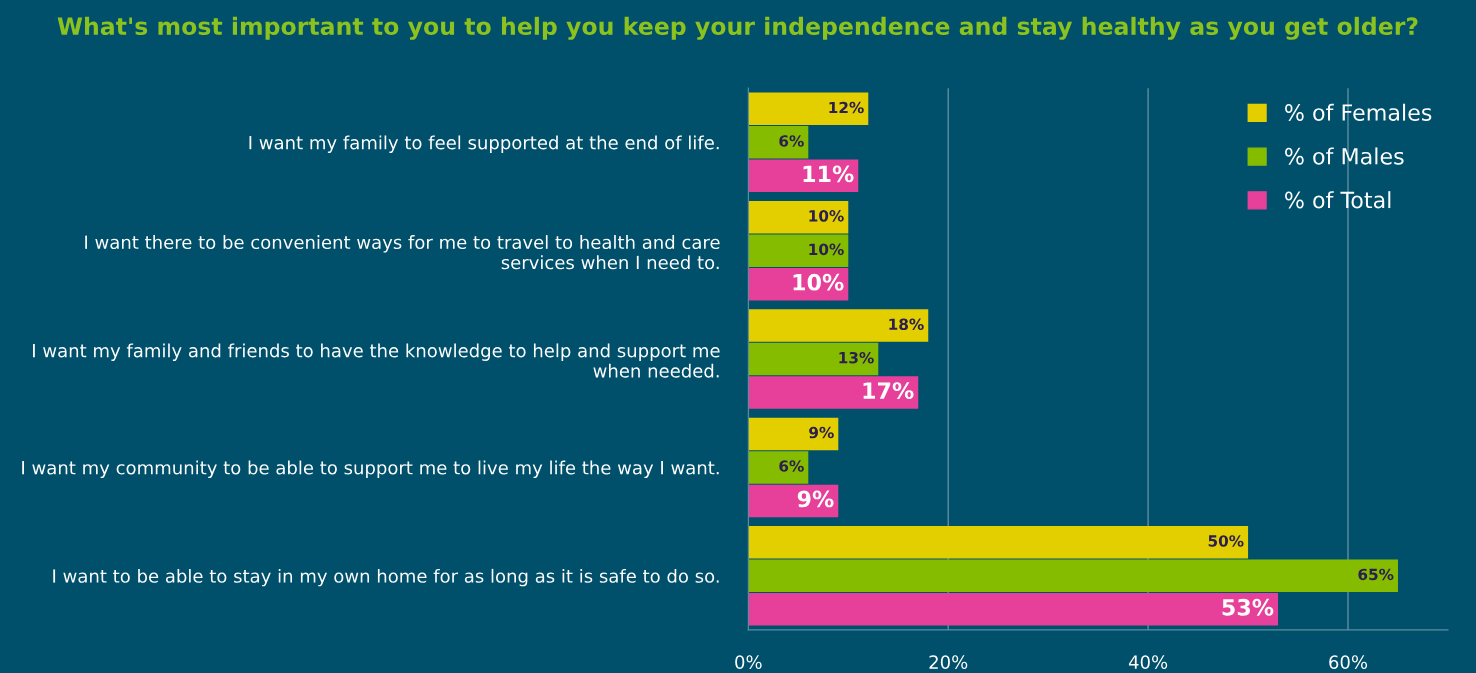 This screenshot has height=673, width=1476. What do you see at coordinates (1358, 112) in the screenshot?
I see `legend-label: % of Females` at bounding box center [1358, 112].